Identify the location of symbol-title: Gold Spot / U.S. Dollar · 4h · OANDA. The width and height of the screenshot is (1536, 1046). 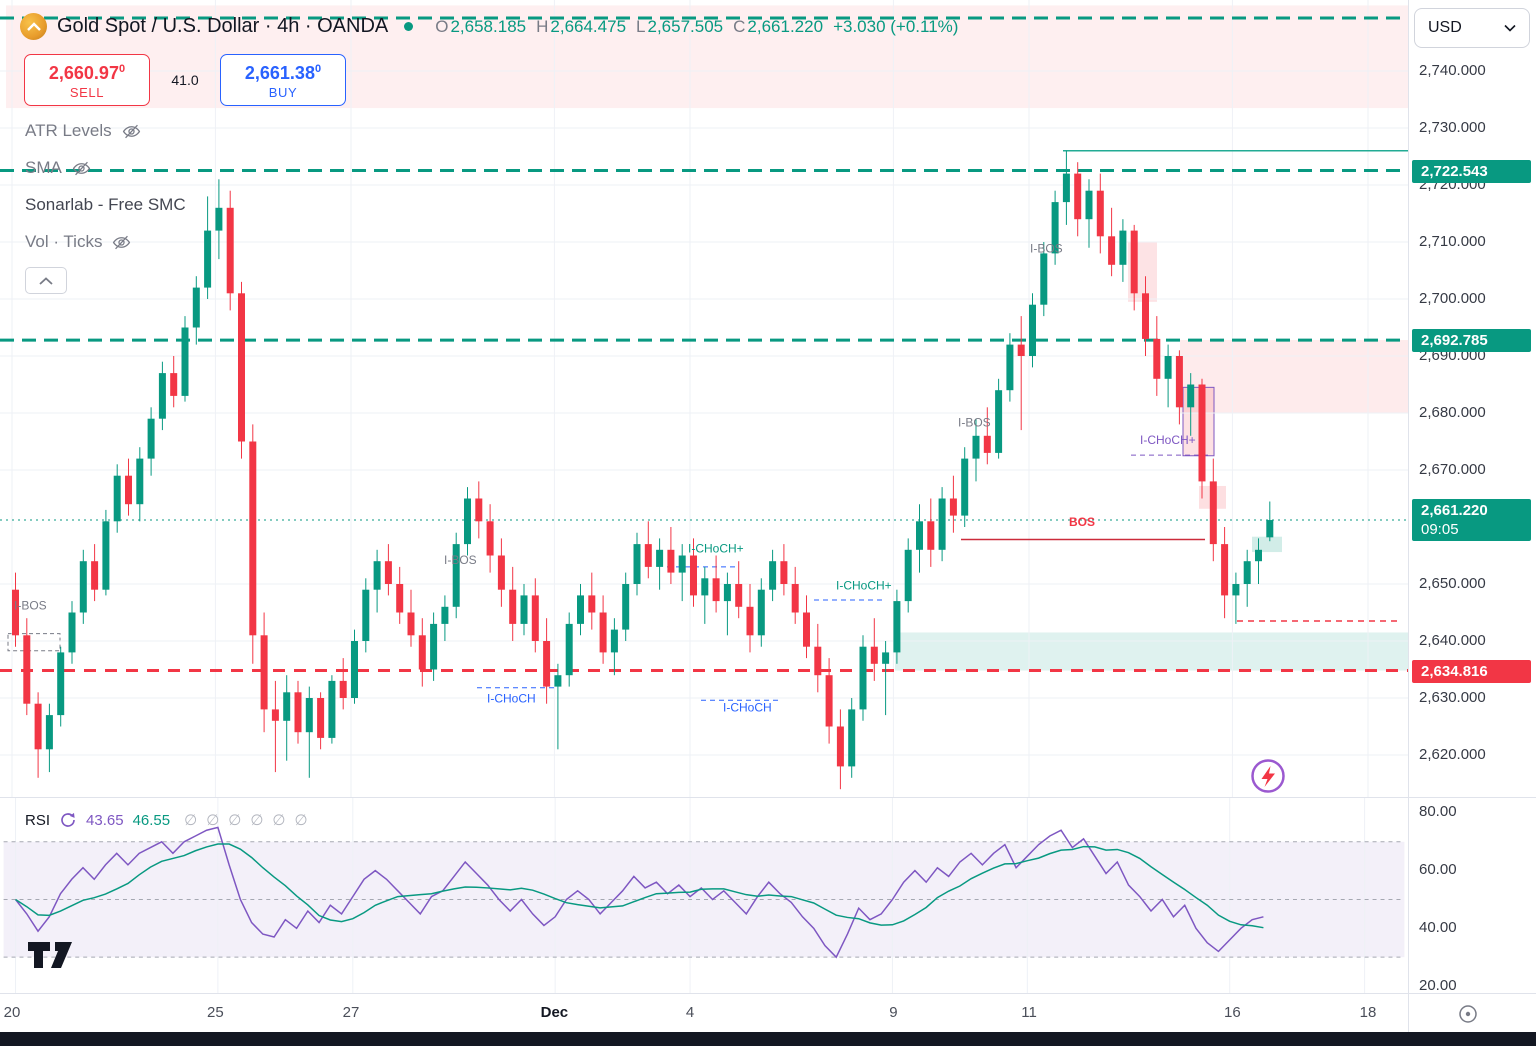
(223, 26).